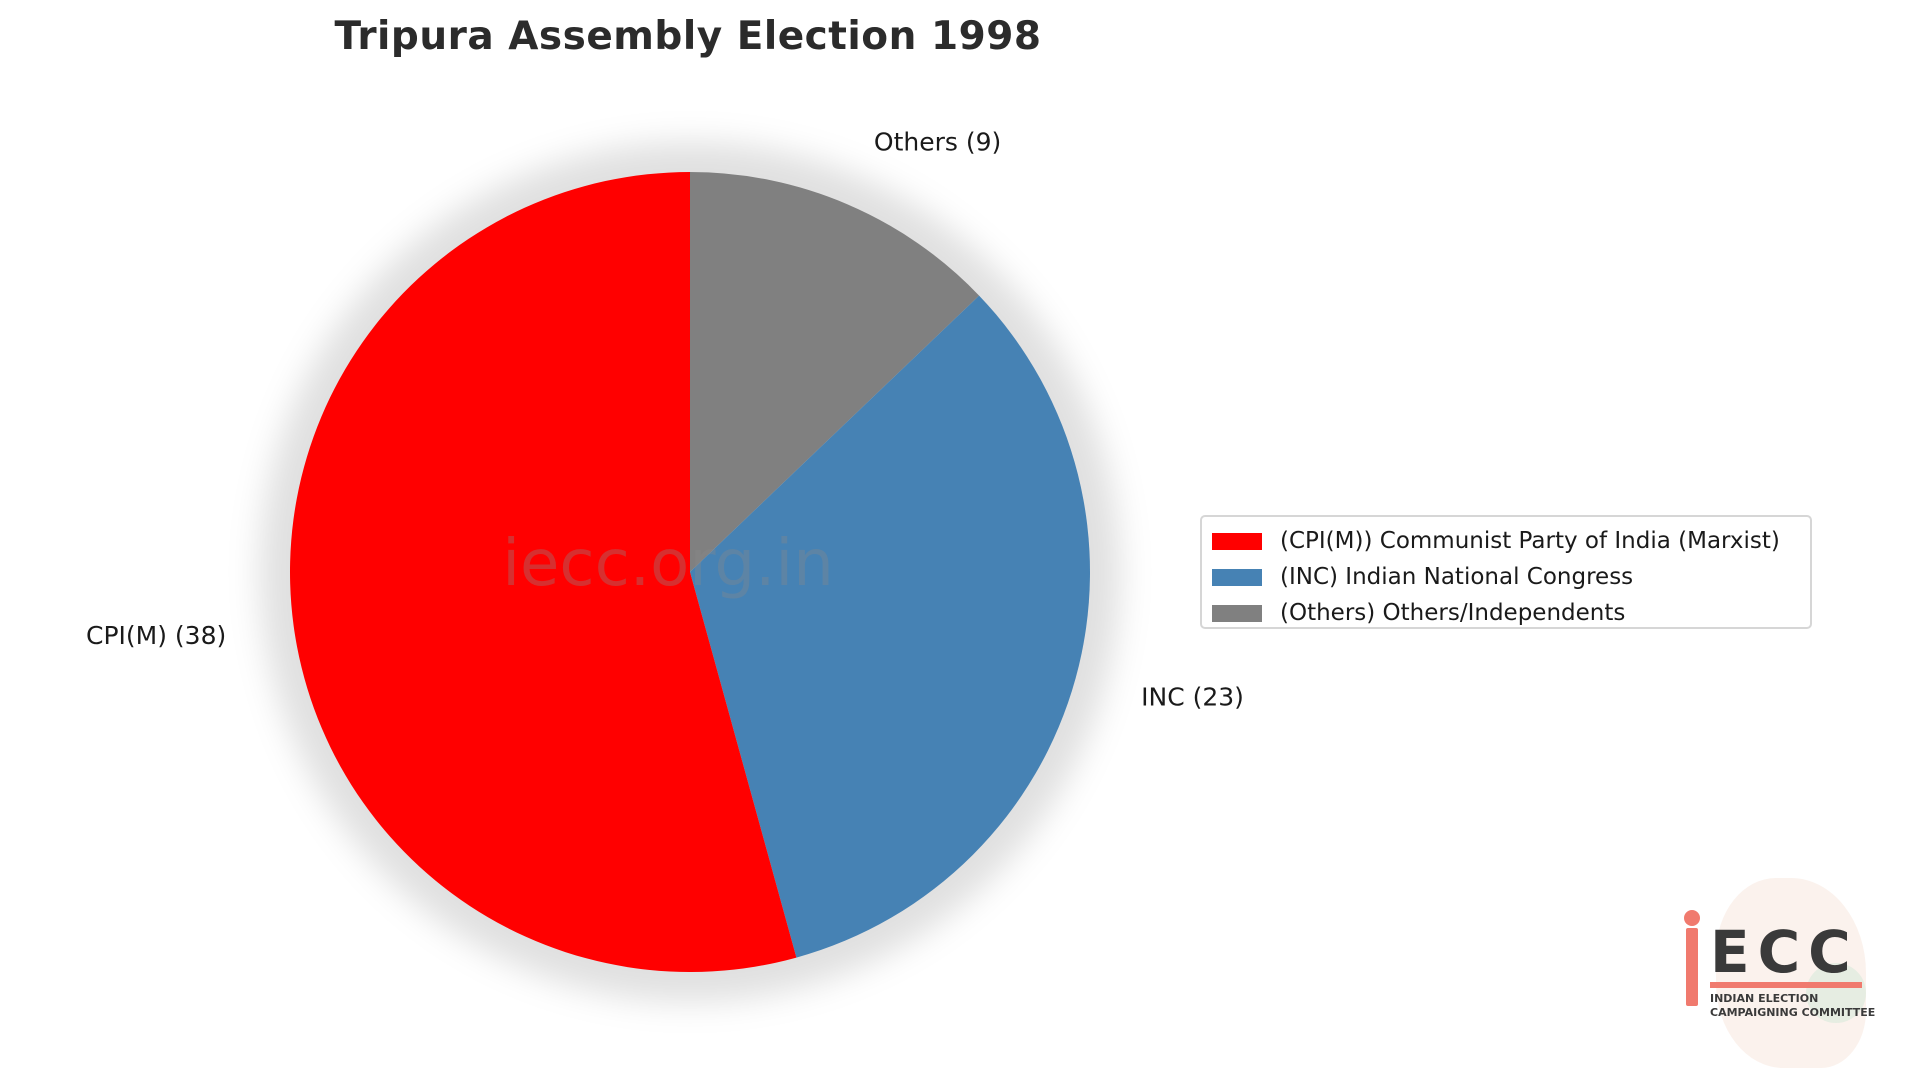 The image size is (1920, 1080). Describe the element at coordinates (1692, 918) in the screenshot. I see `logo-i-dot` at that location.